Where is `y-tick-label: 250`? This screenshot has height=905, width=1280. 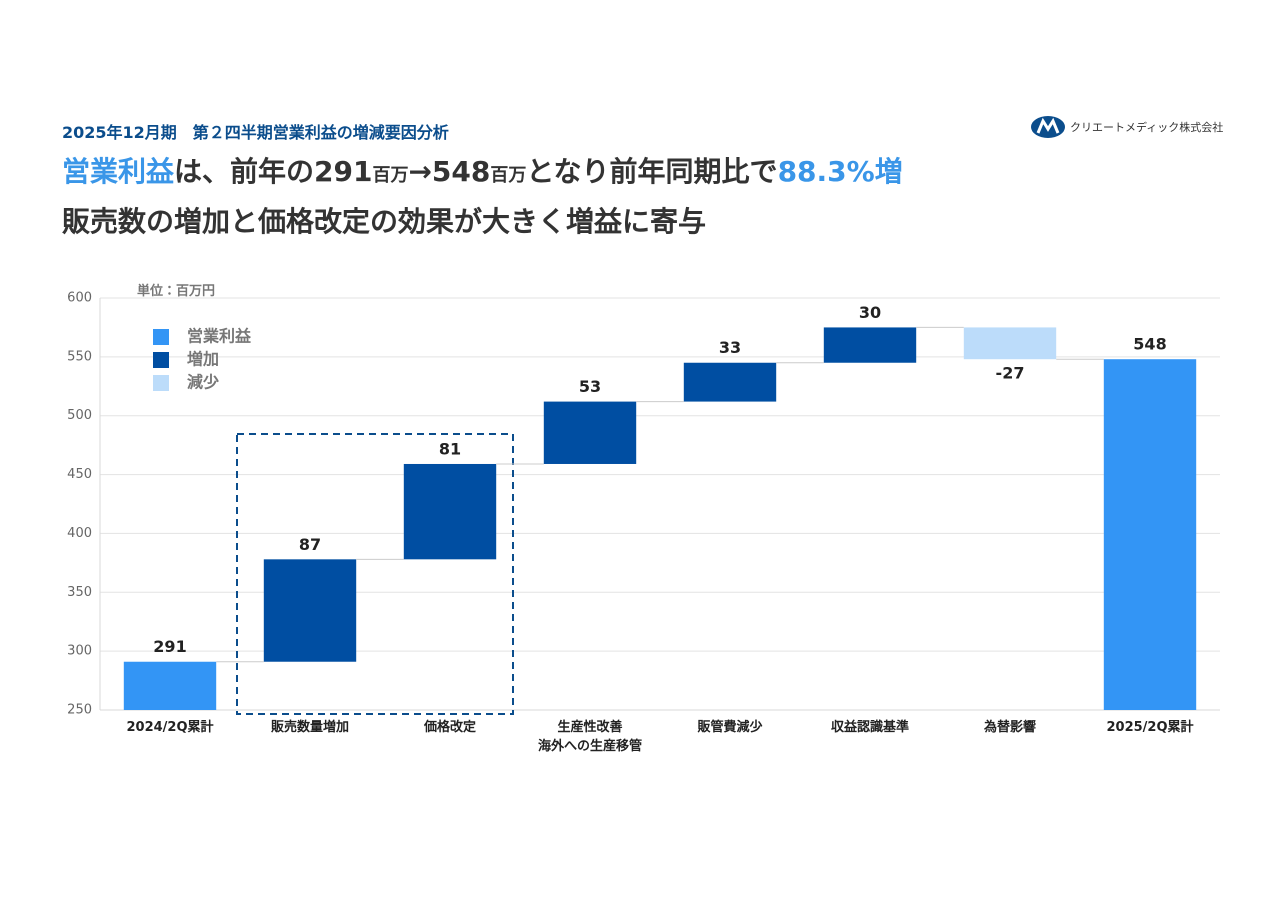
y-tick-label: 250 is located at coordinates (79, 710).